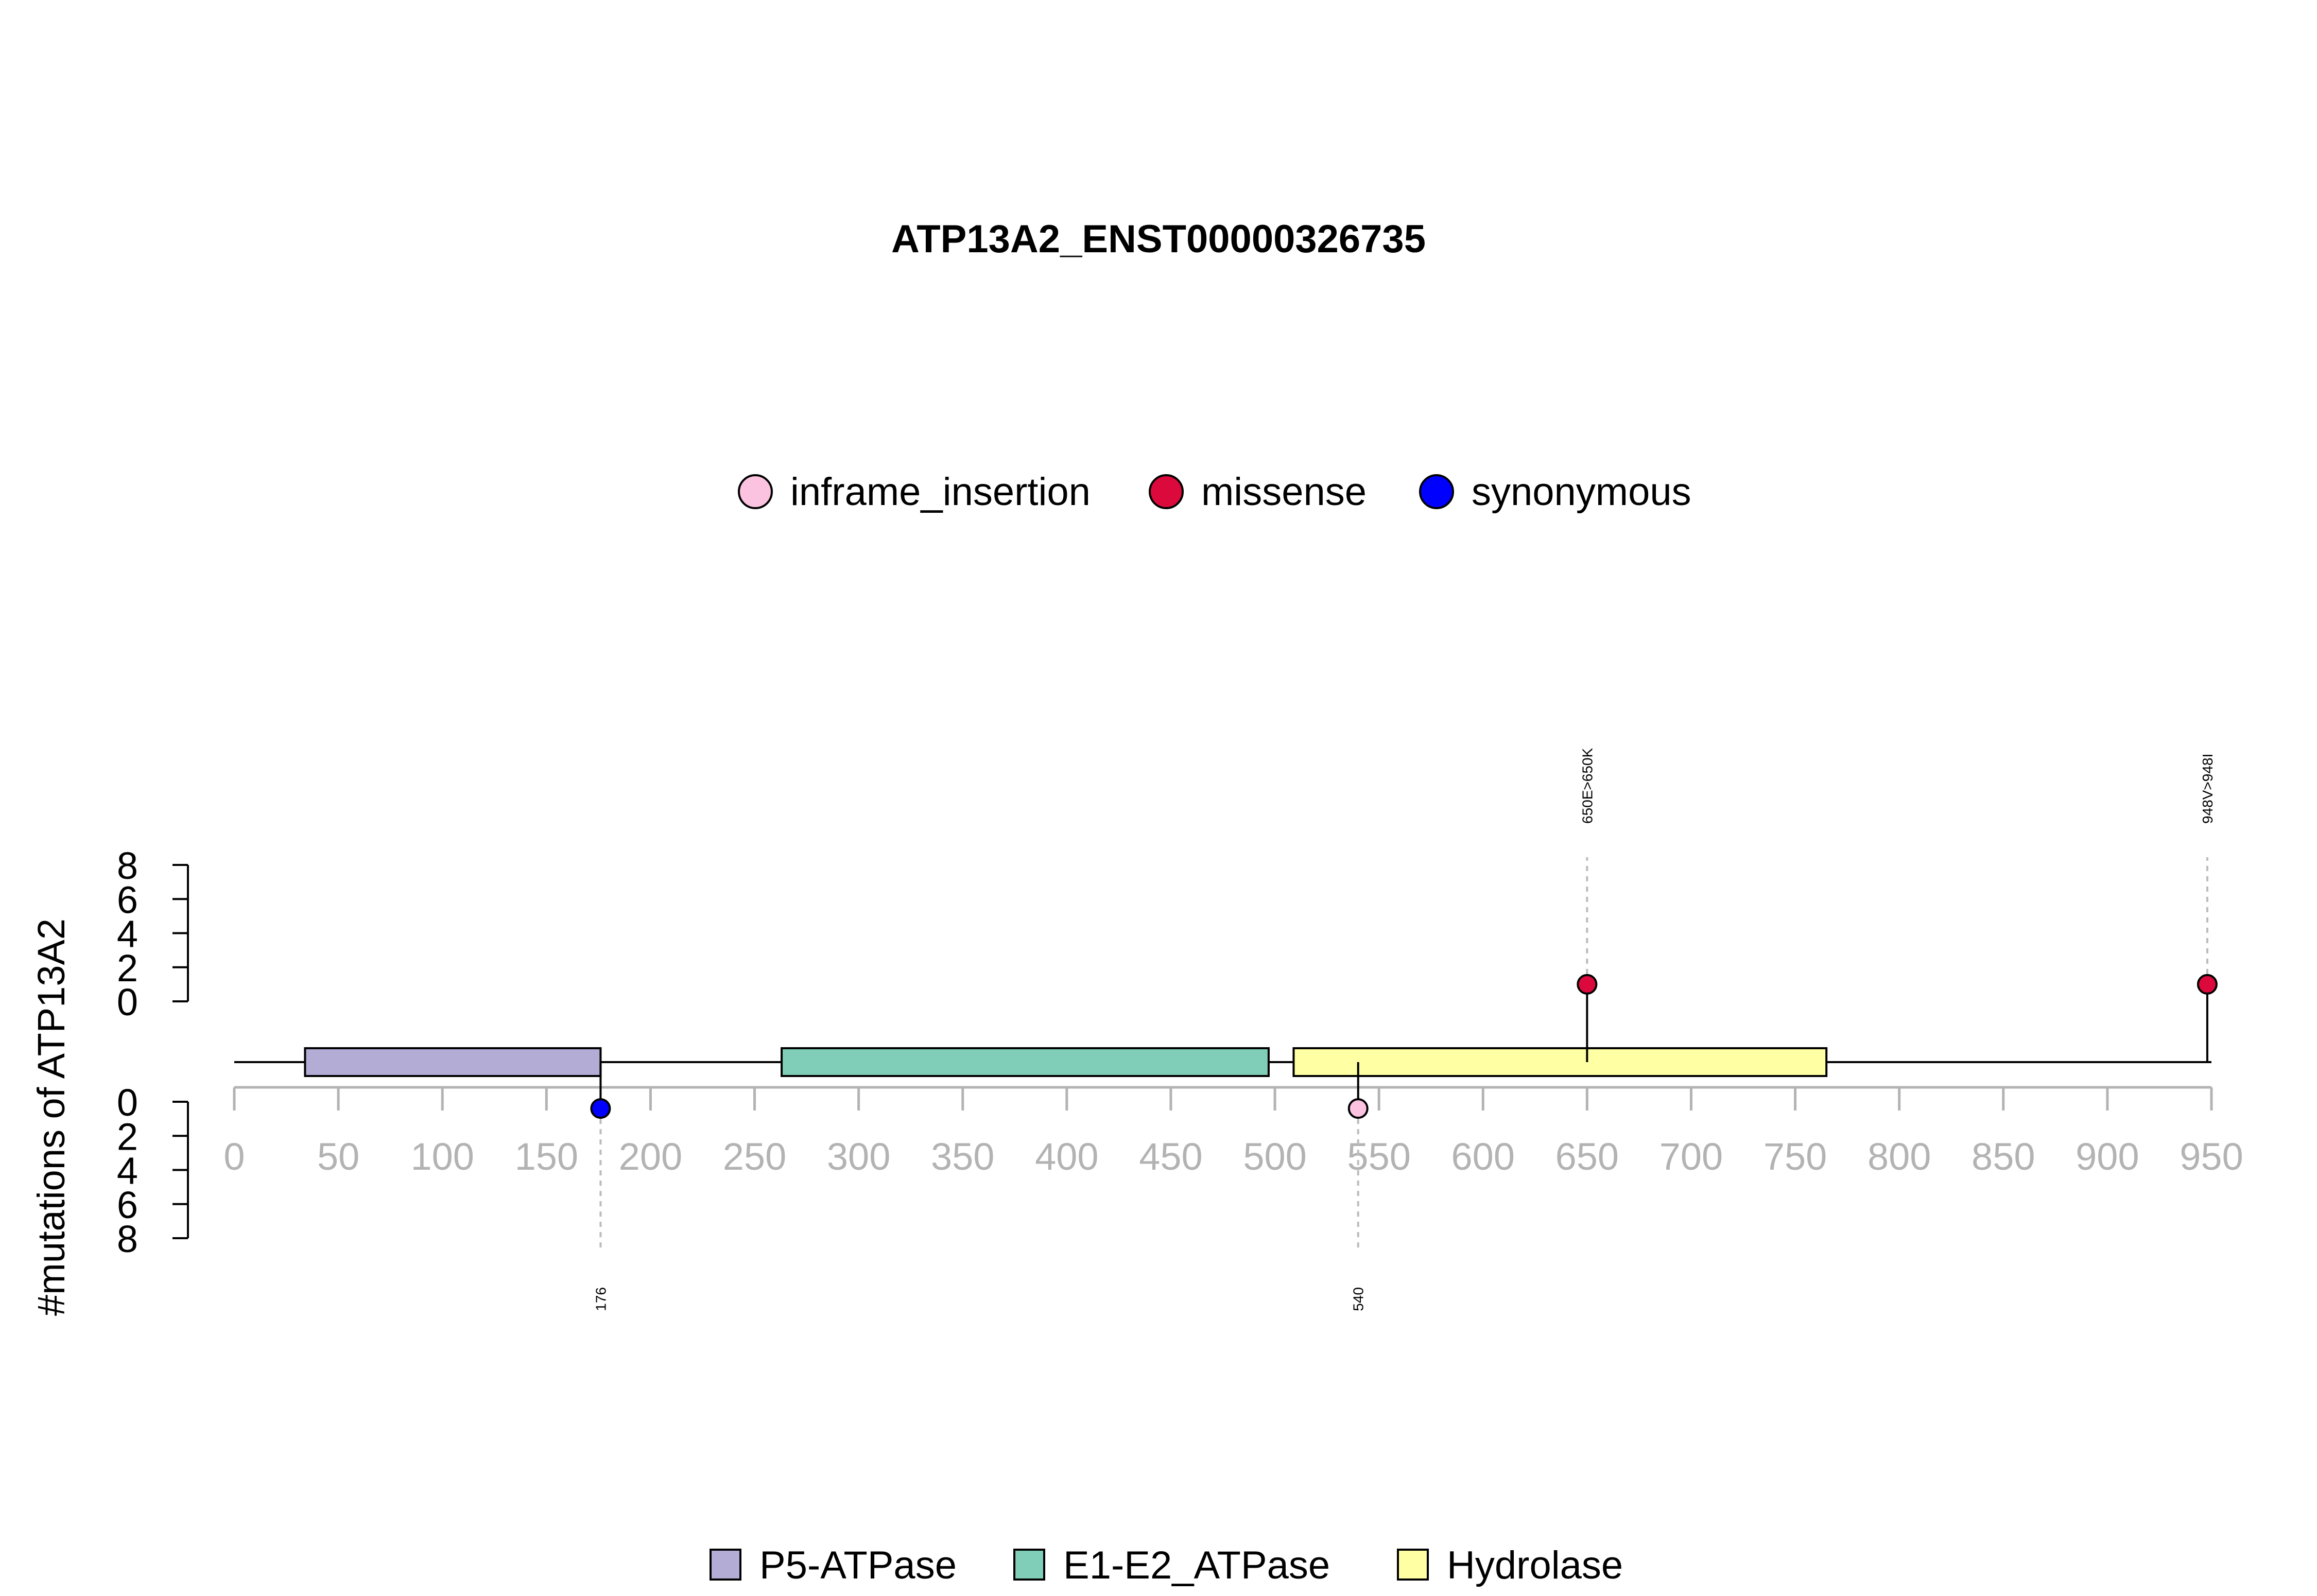 The height and width of the screenshot is (1596, 2317). What do you see at coordinates (1196, 1565) in the screenshot?
I see `domain-legend-label: E1-E2_ATPase` at bounding box center [1196, 1565].